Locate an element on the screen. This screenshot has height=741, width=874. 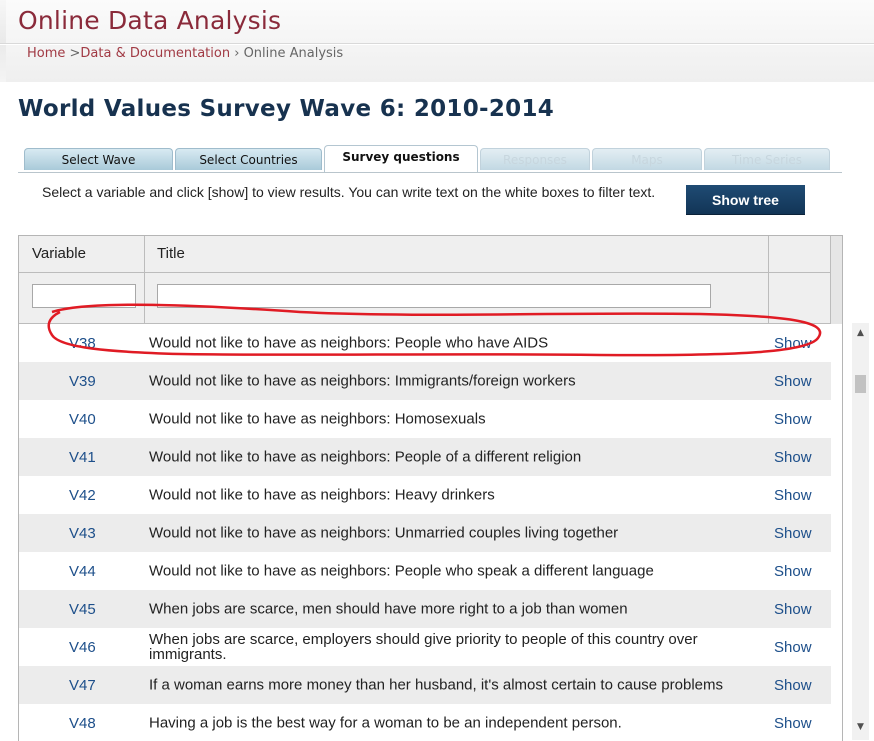
show-tree-button: Show tree is located at coordinates (745, 199).